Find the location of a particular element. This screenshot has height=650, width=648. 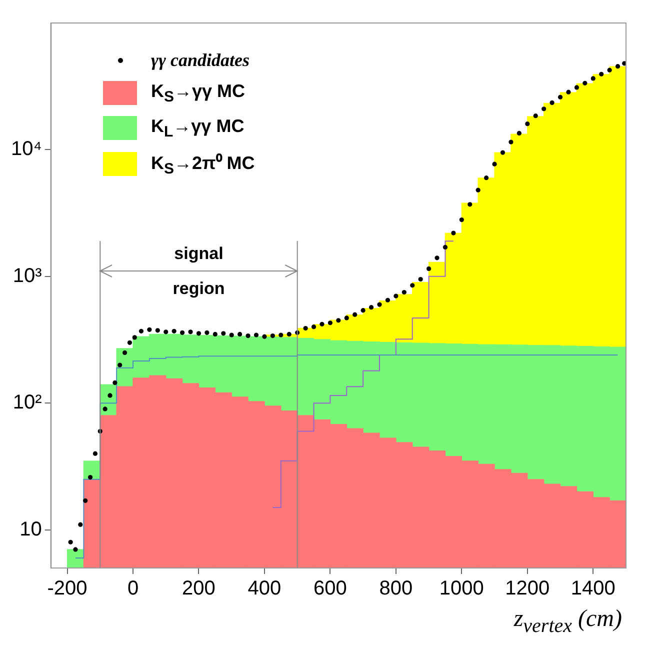

y-tick-label: 10³ is located at coordinates (27, 275).